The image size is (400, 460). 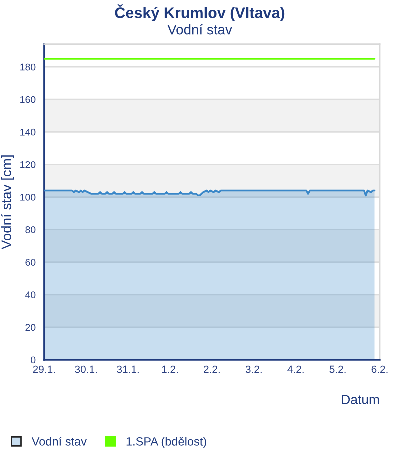 What do you see at coordinates (361, 399) in the screenshot?
I see `x-axis-title: Datum` at bounding box center [361, 399].